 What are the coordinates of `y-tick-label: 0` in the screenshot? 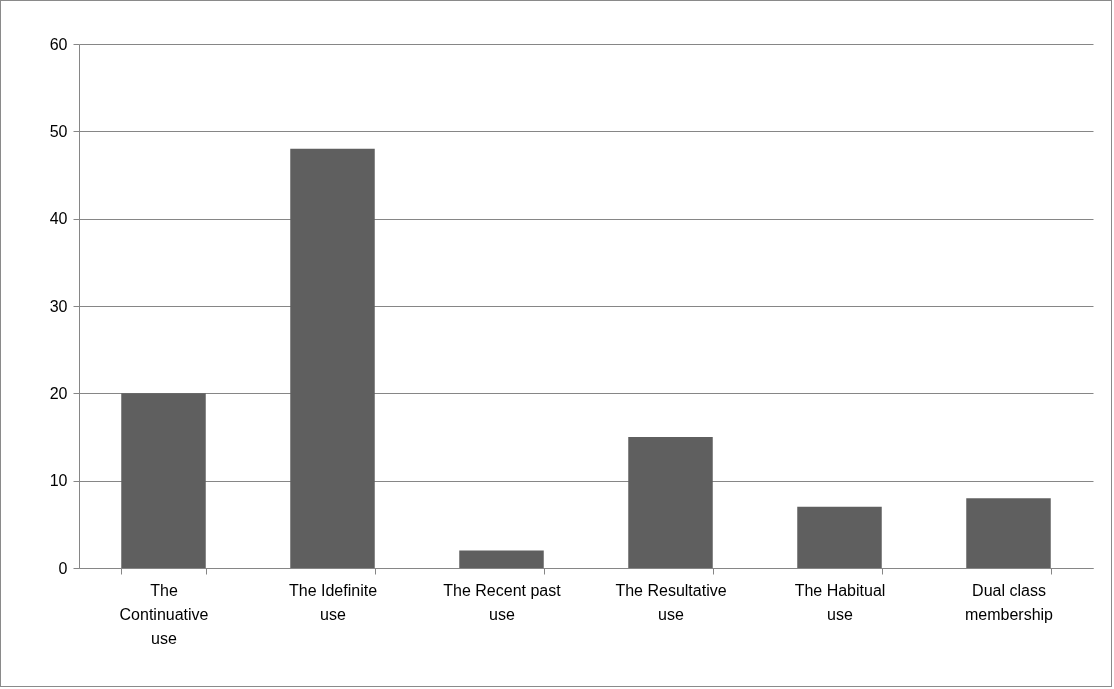 It's located at (63, 568).